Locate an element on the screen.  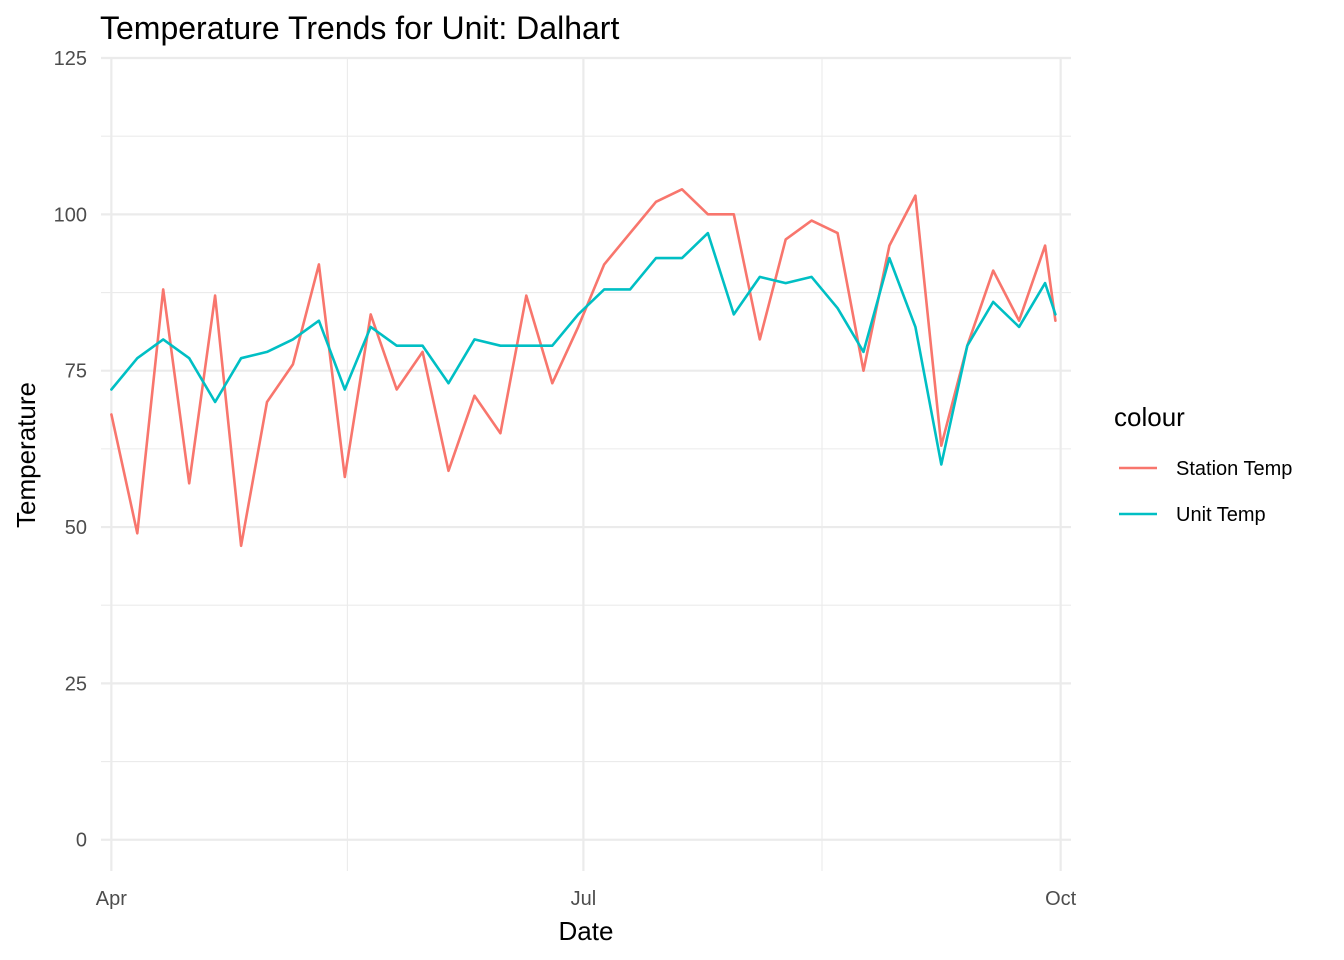
y-axis-title: Temperature is located at coordinates (26, 455).